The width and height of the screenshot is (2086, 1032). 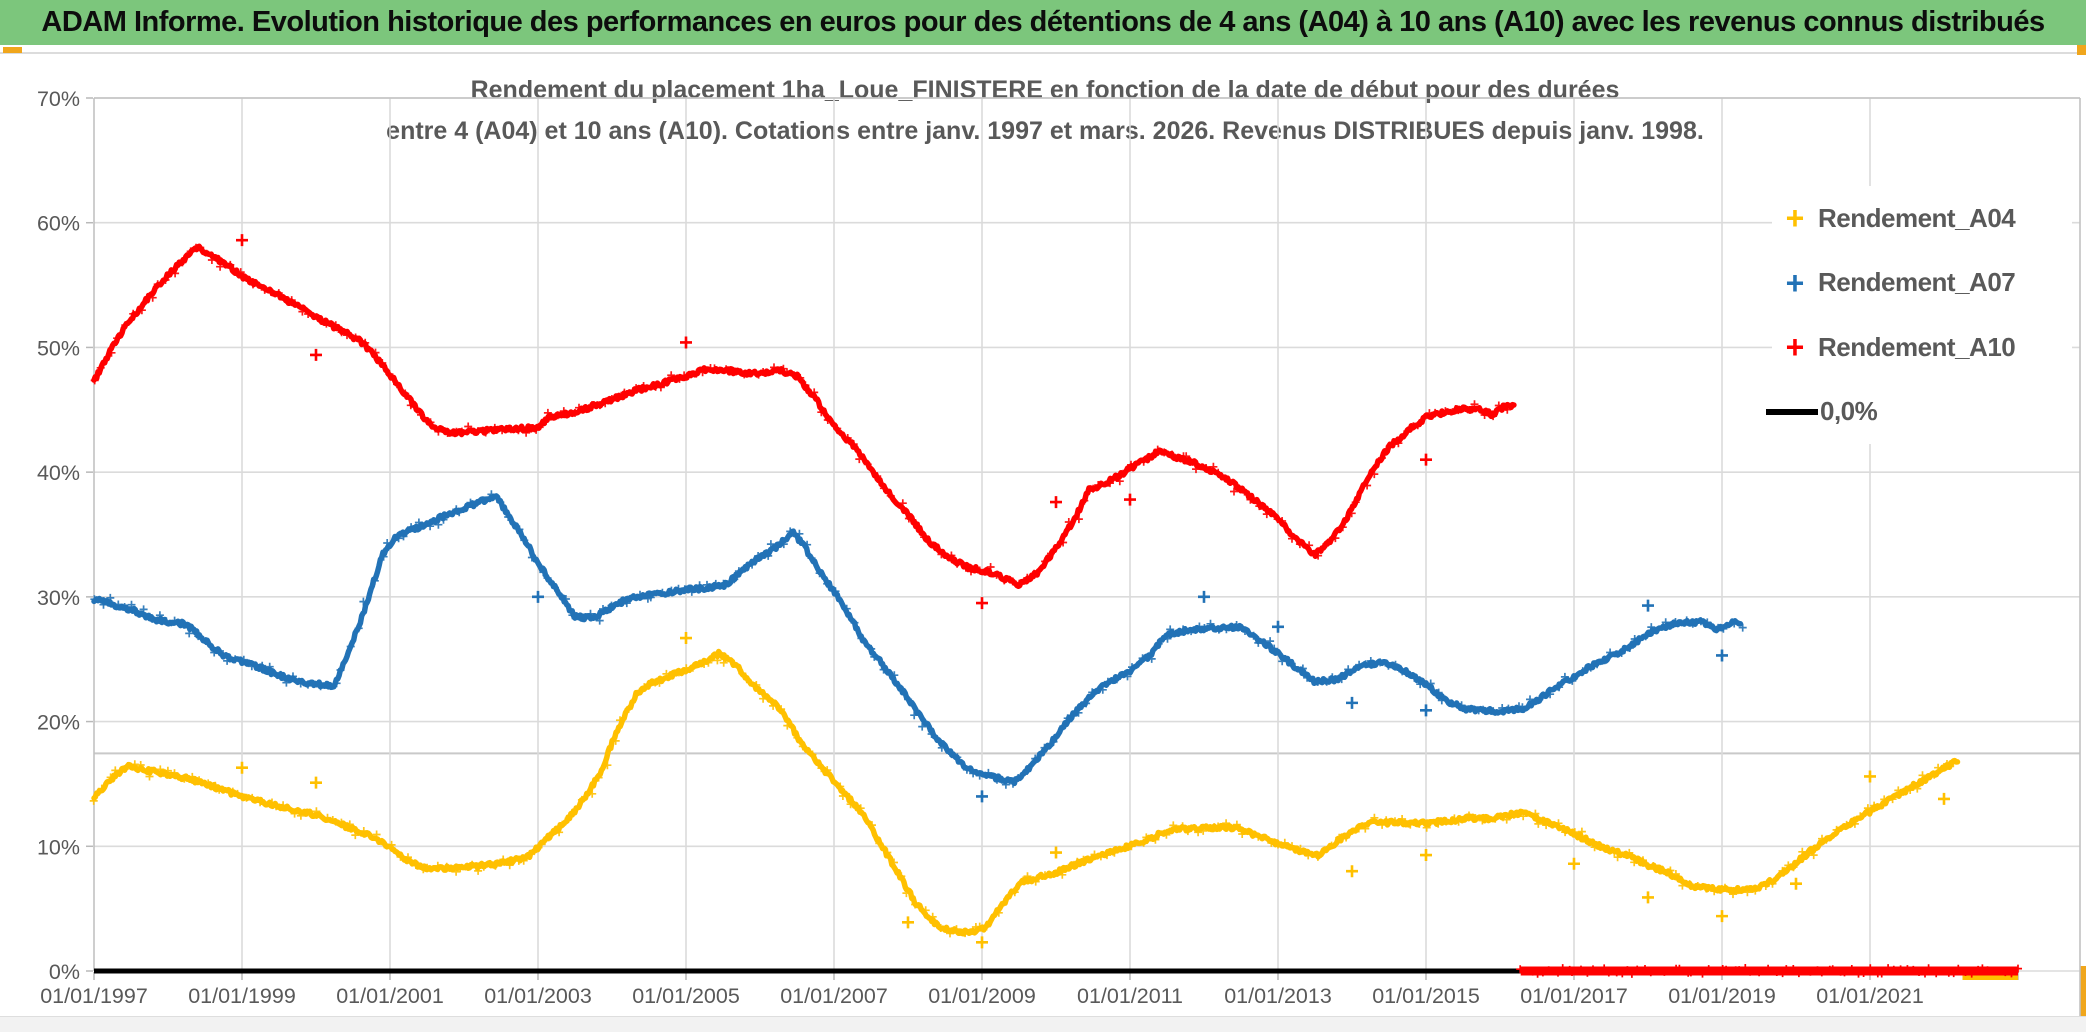 I want to click on y-axis-label: 20%, so click(x=58, y=723).